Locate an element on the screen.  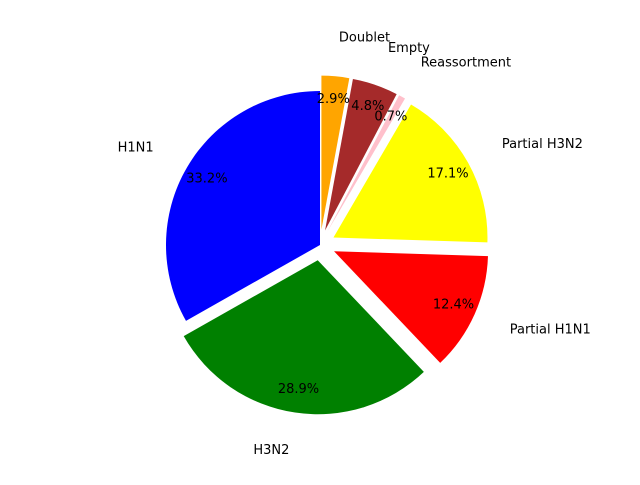
slice-label-reassortment: Reassortment is located at coordinates (466, 63).